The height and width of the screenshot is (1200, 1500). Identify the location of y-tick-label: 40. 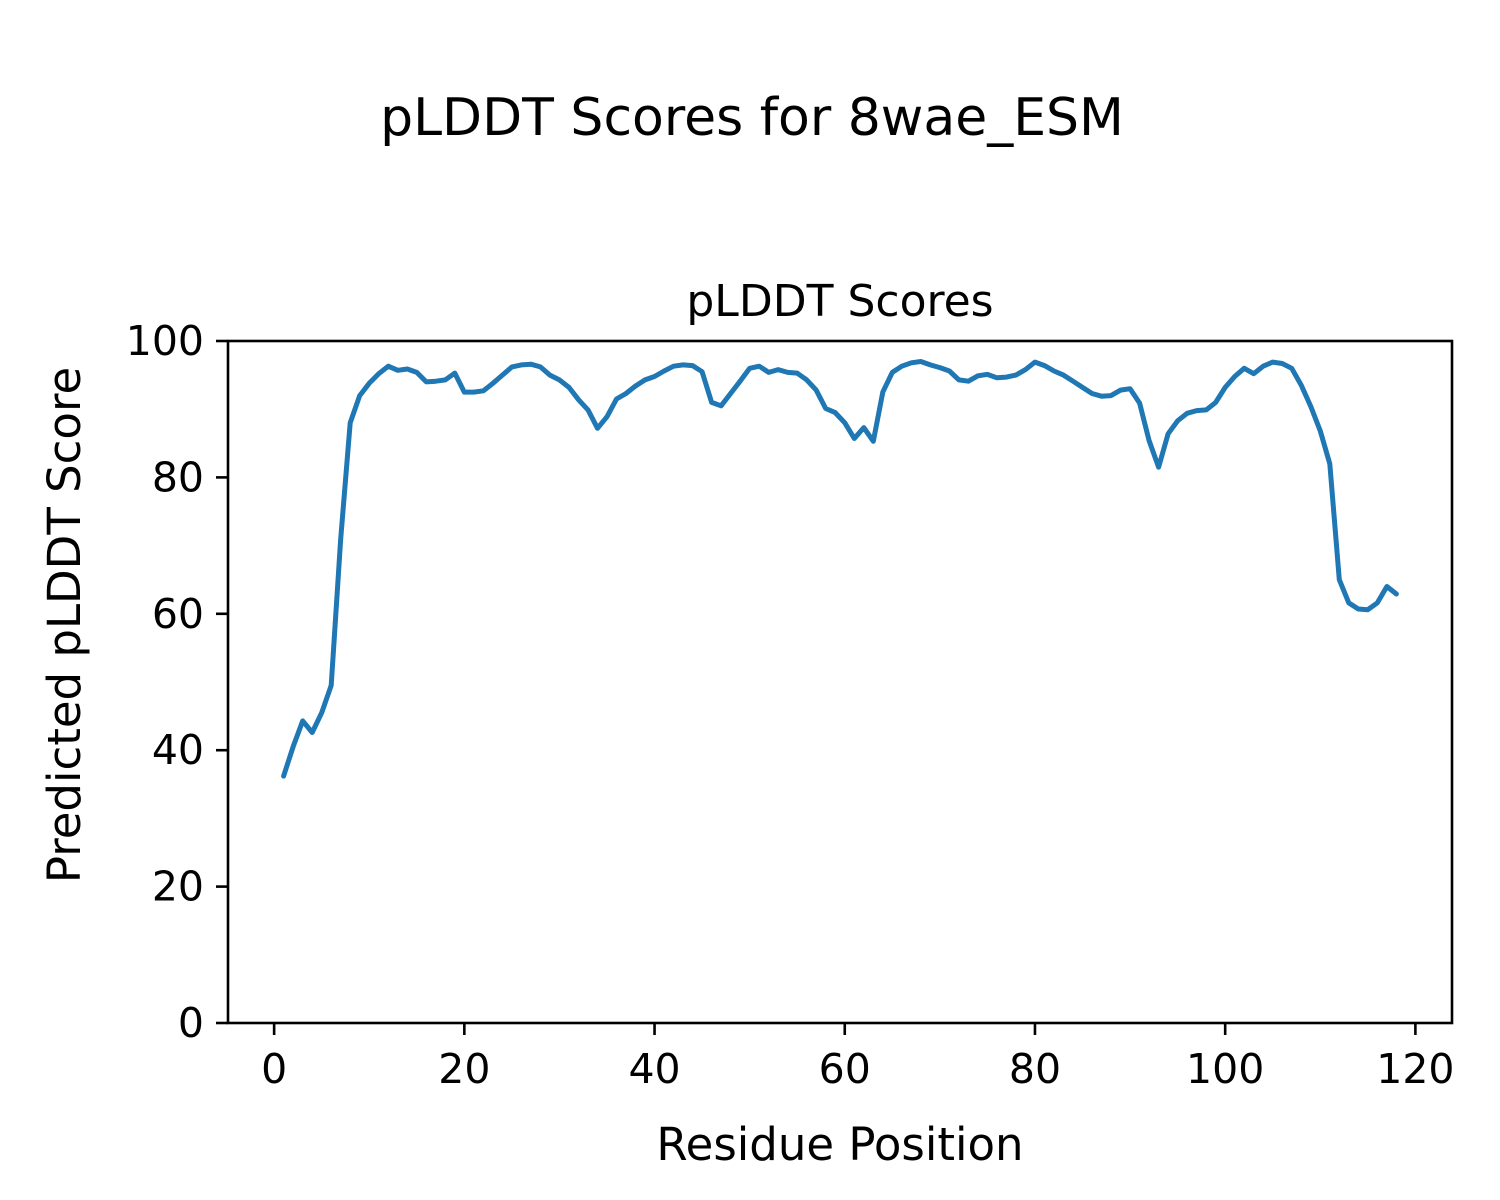
(178, 750).